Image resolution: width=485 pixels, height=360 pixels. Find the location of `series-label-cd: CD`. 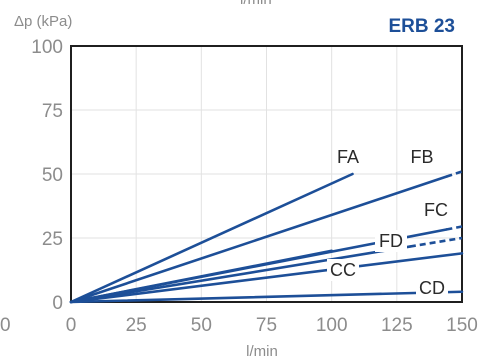

series-label-cd: CD is located at coordinates (432, 288).